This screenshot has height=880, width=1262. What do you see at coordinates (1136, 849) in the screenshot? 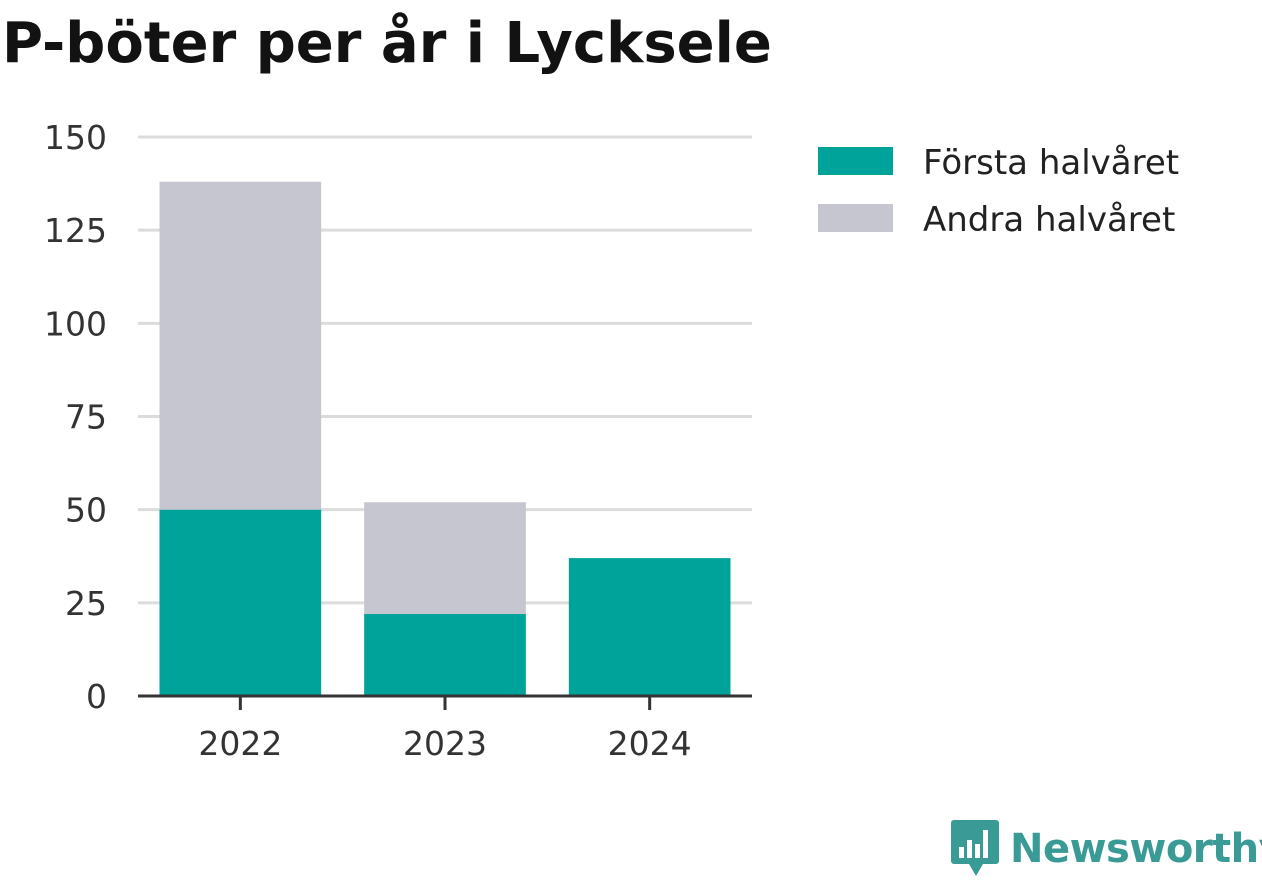
I see `brand-name: Newsworthy` at bounding box center [1136, 849].